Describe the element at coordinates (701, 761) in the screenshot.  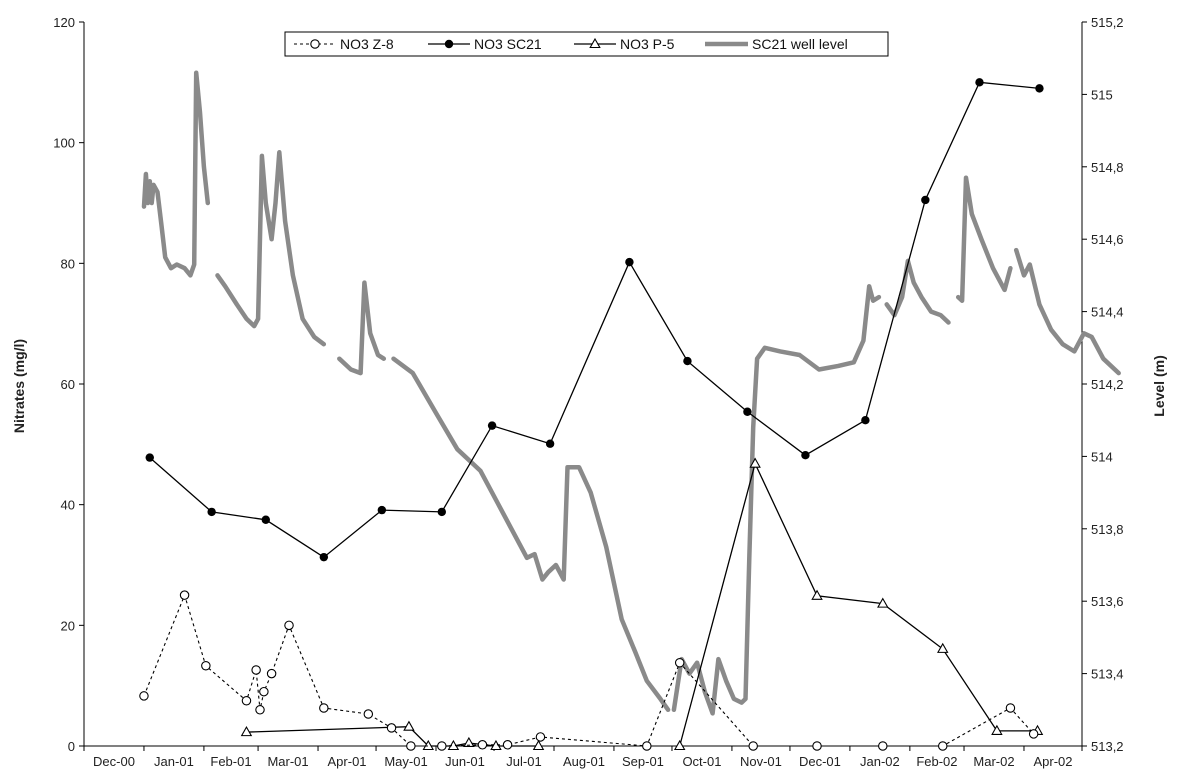
I see `x-tick-label: Oct-01` at that location.